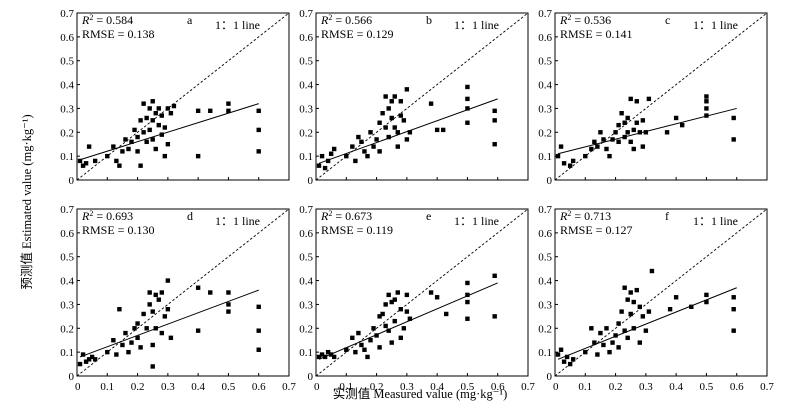 The width and height of the screenshot is (810, 405). I want to click on x-tick-label: 0.4, so click(198, 387).